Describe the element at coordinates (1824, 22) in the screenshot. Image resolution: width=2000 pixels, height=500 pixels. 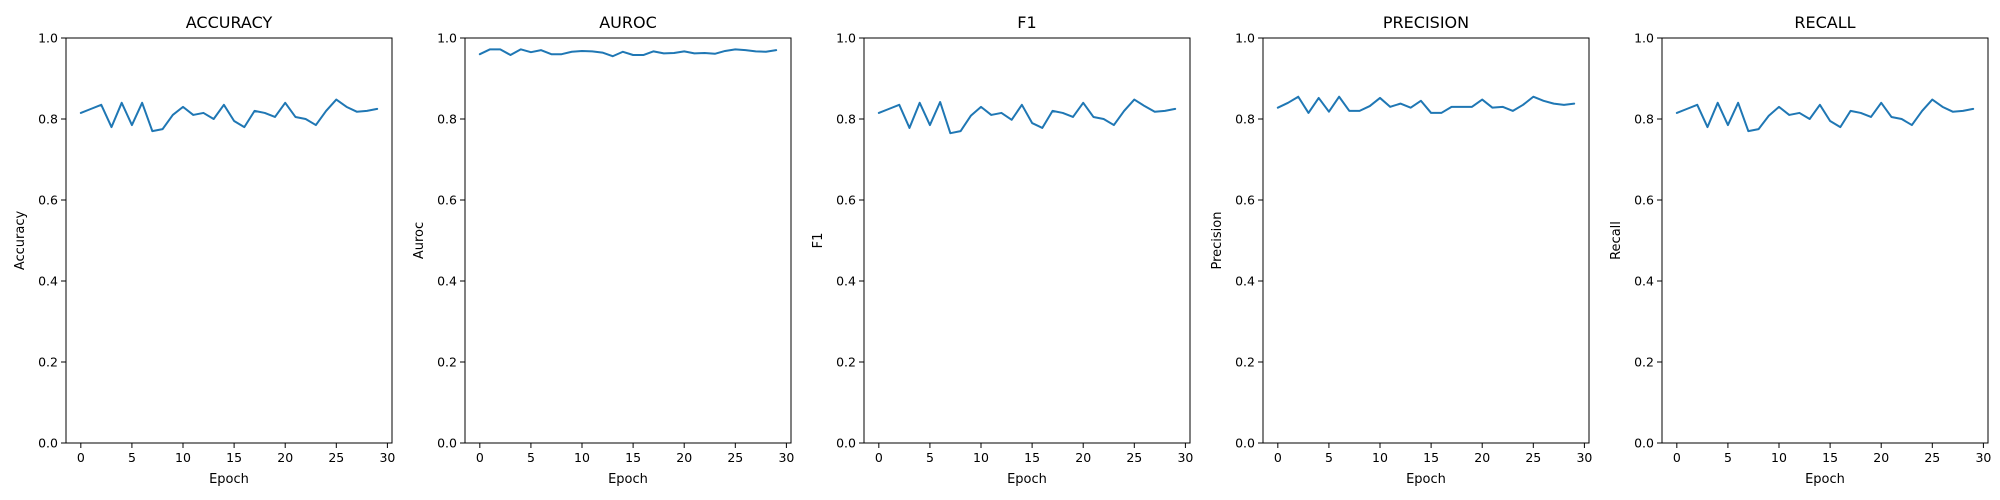
I see `chart-title: RECALL` at that location.